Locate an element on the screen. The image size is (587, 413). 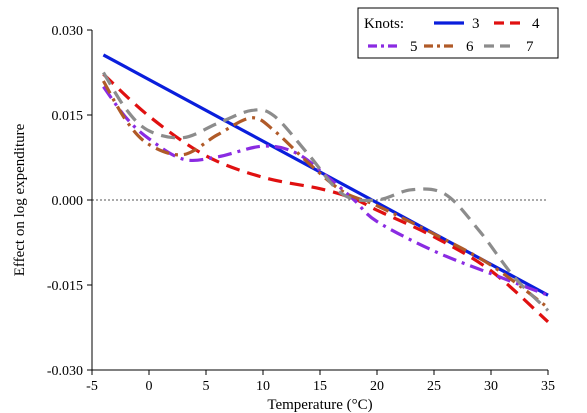
legend-label-knots-6: 6 is located at coordinates (470, 47).